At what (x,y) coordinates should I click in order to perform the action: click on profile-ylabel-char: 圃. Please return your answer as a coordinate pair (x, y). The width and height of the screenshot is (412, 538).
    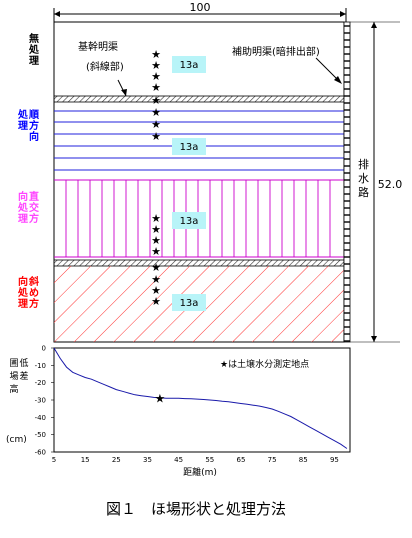
    Looking at the image, I should click on (13, 363).